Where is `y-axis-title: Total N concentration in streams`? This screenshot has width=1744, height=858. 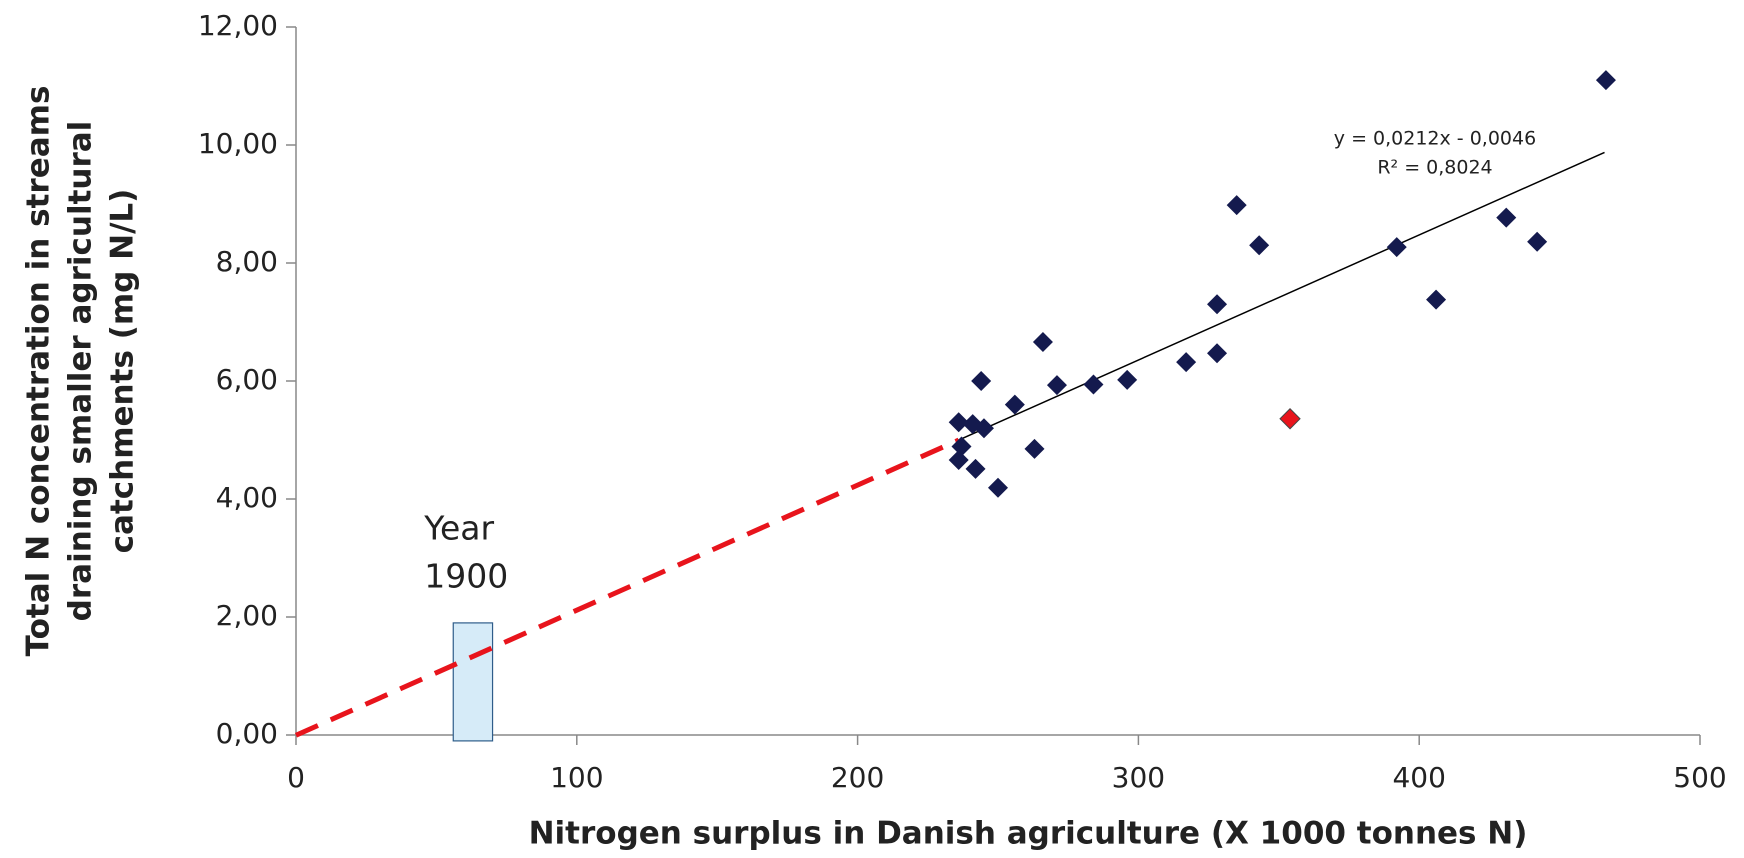 y-axis-title: Total N concentration in streams is located at coordinates (39, 371).